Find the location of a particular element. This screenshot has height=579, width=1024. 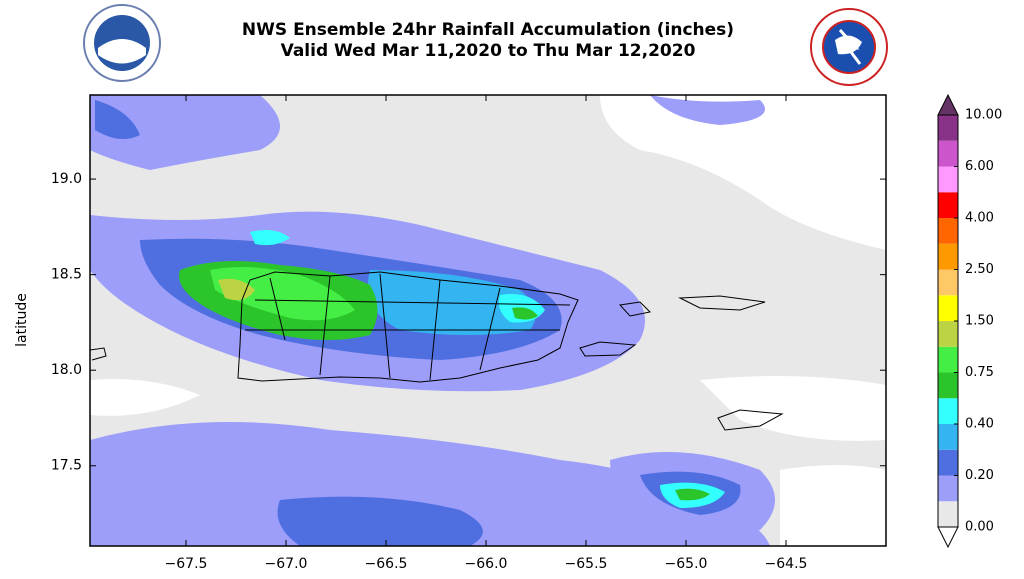

x-tick-label: −66.0 is located at coordinates (486, 564).